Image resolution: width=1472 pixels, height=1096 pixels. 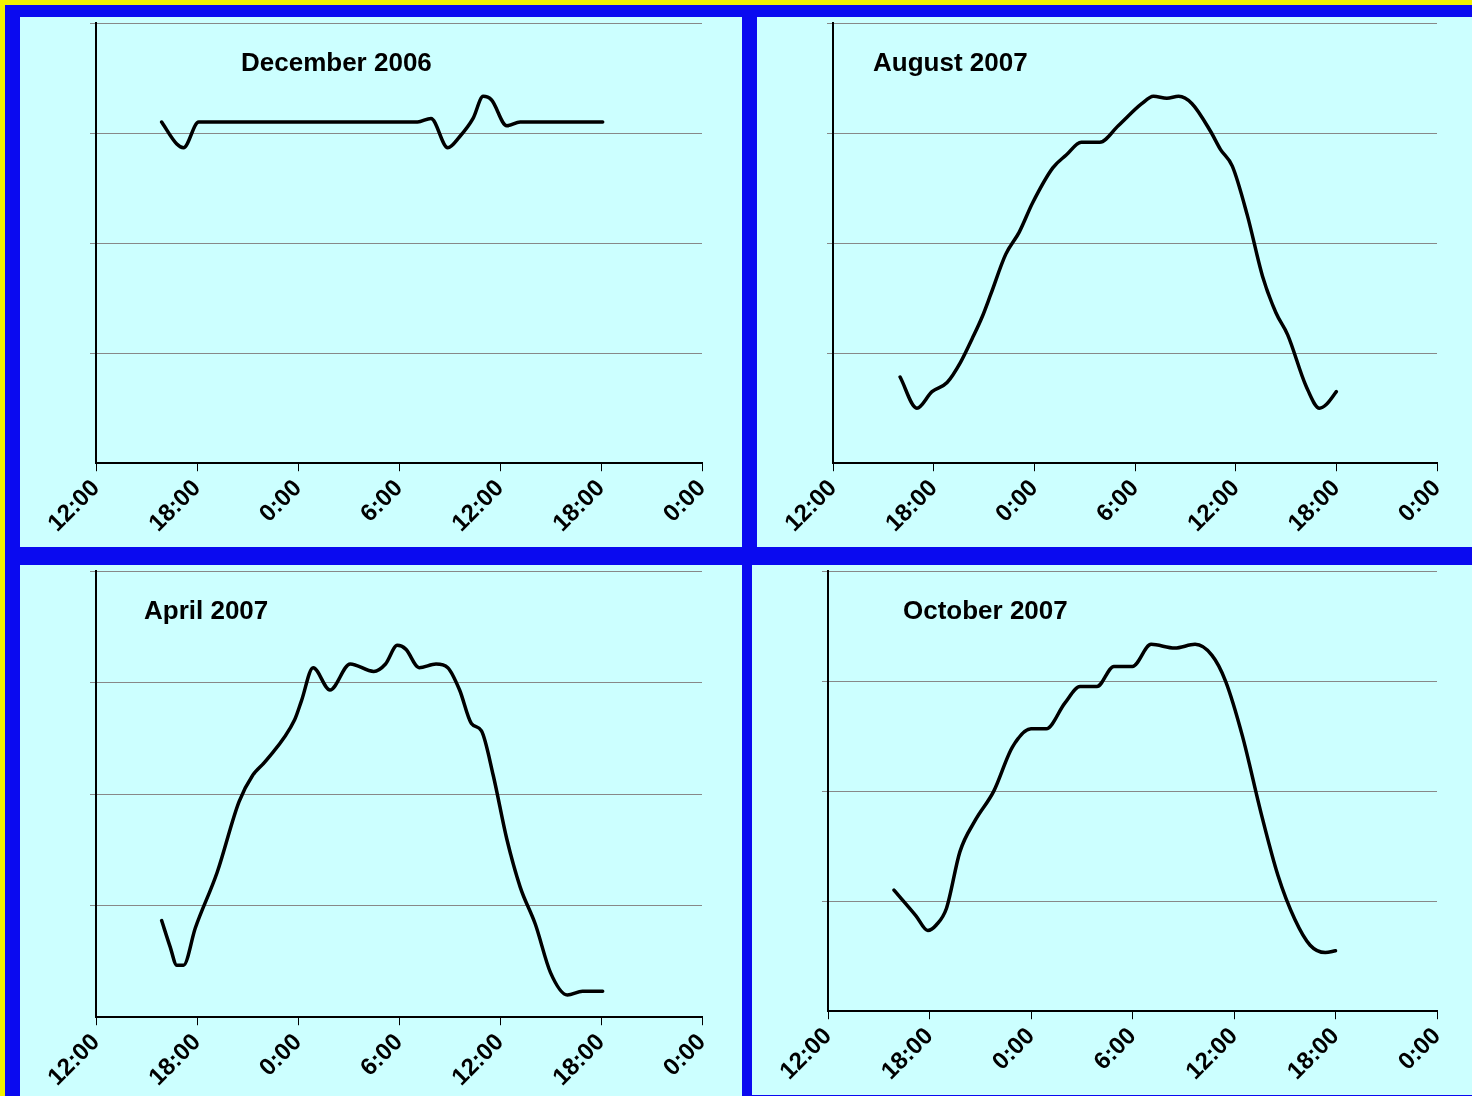 What do you see at coordinates (206, 610) in the screenshot?
I see `chart-title: April 2007` at bounding box center [206, 610].